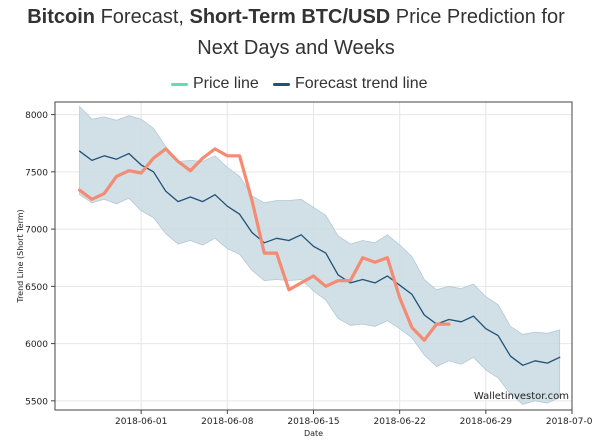 This screenshot has width=592, height=441. What do you see at coordinates (61, 17) in the screenshot?
I see `title-bitcoin: Bitcoin` at bounding box center [61, 17].